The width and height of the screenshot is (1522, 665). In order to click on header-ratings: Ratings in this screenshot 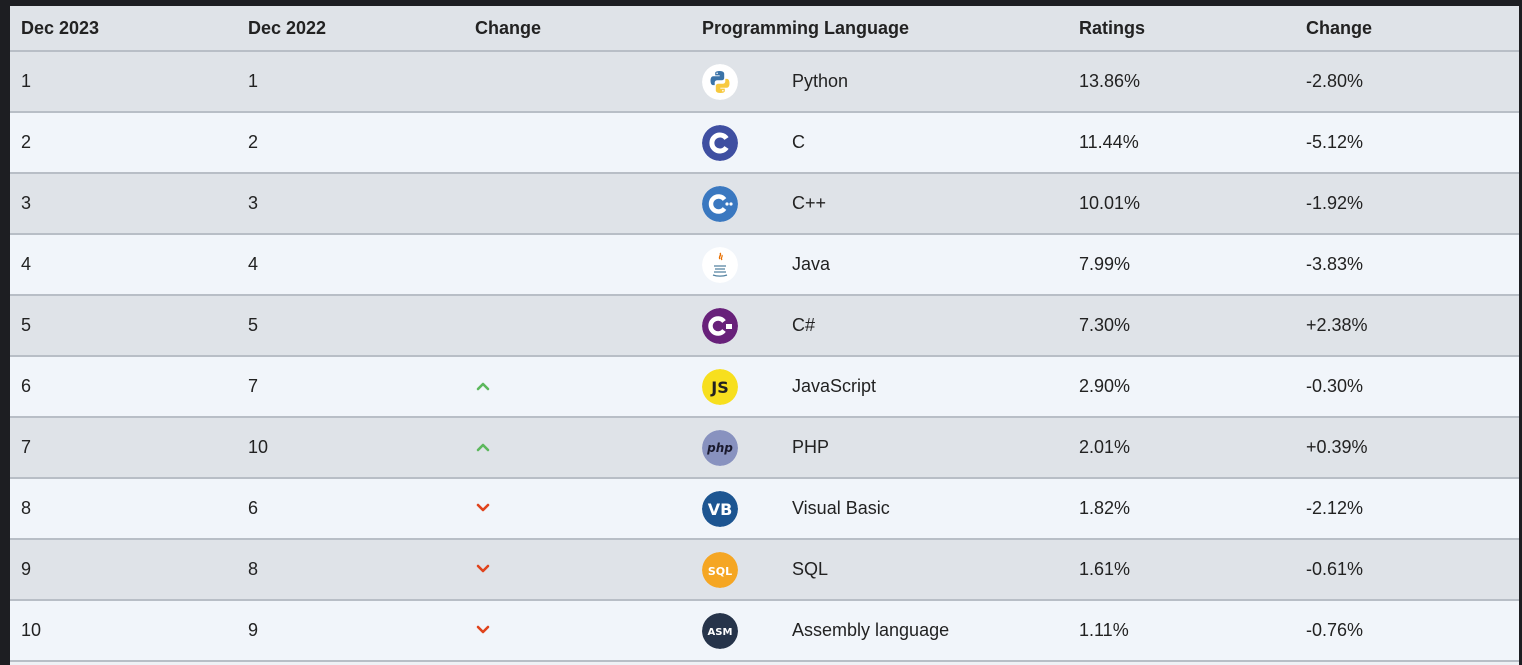, I will do `click(1181, 29)`.